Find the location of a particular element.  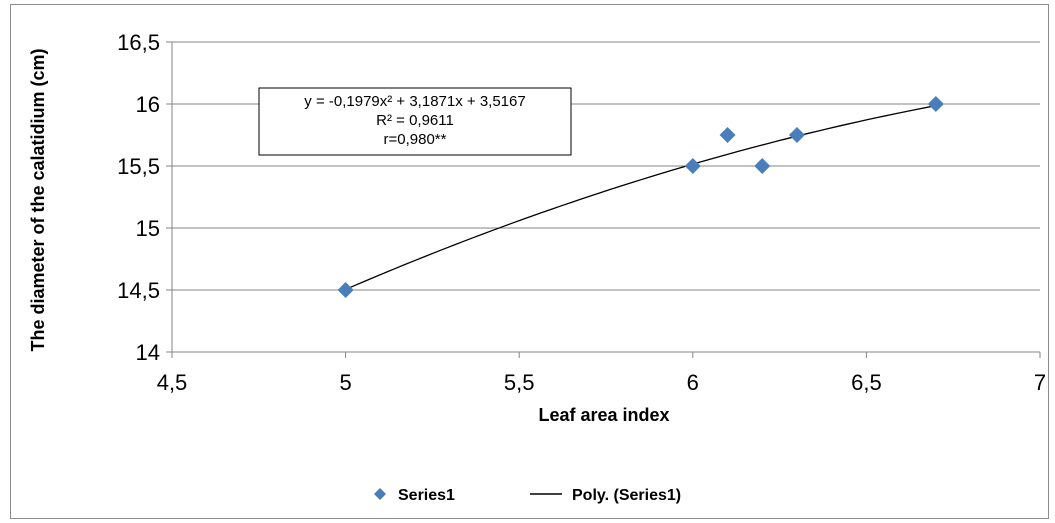

legend: Series1 Poly. (Series1) is located at coordinates (527, 495).